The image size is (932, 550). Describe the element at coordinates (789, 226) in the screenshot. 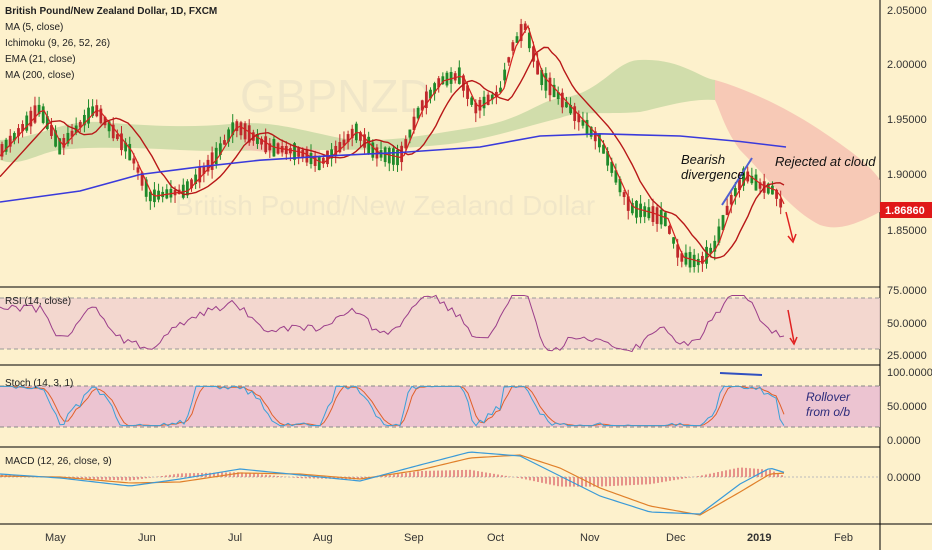

I see `down-arrow-icon` at that location.